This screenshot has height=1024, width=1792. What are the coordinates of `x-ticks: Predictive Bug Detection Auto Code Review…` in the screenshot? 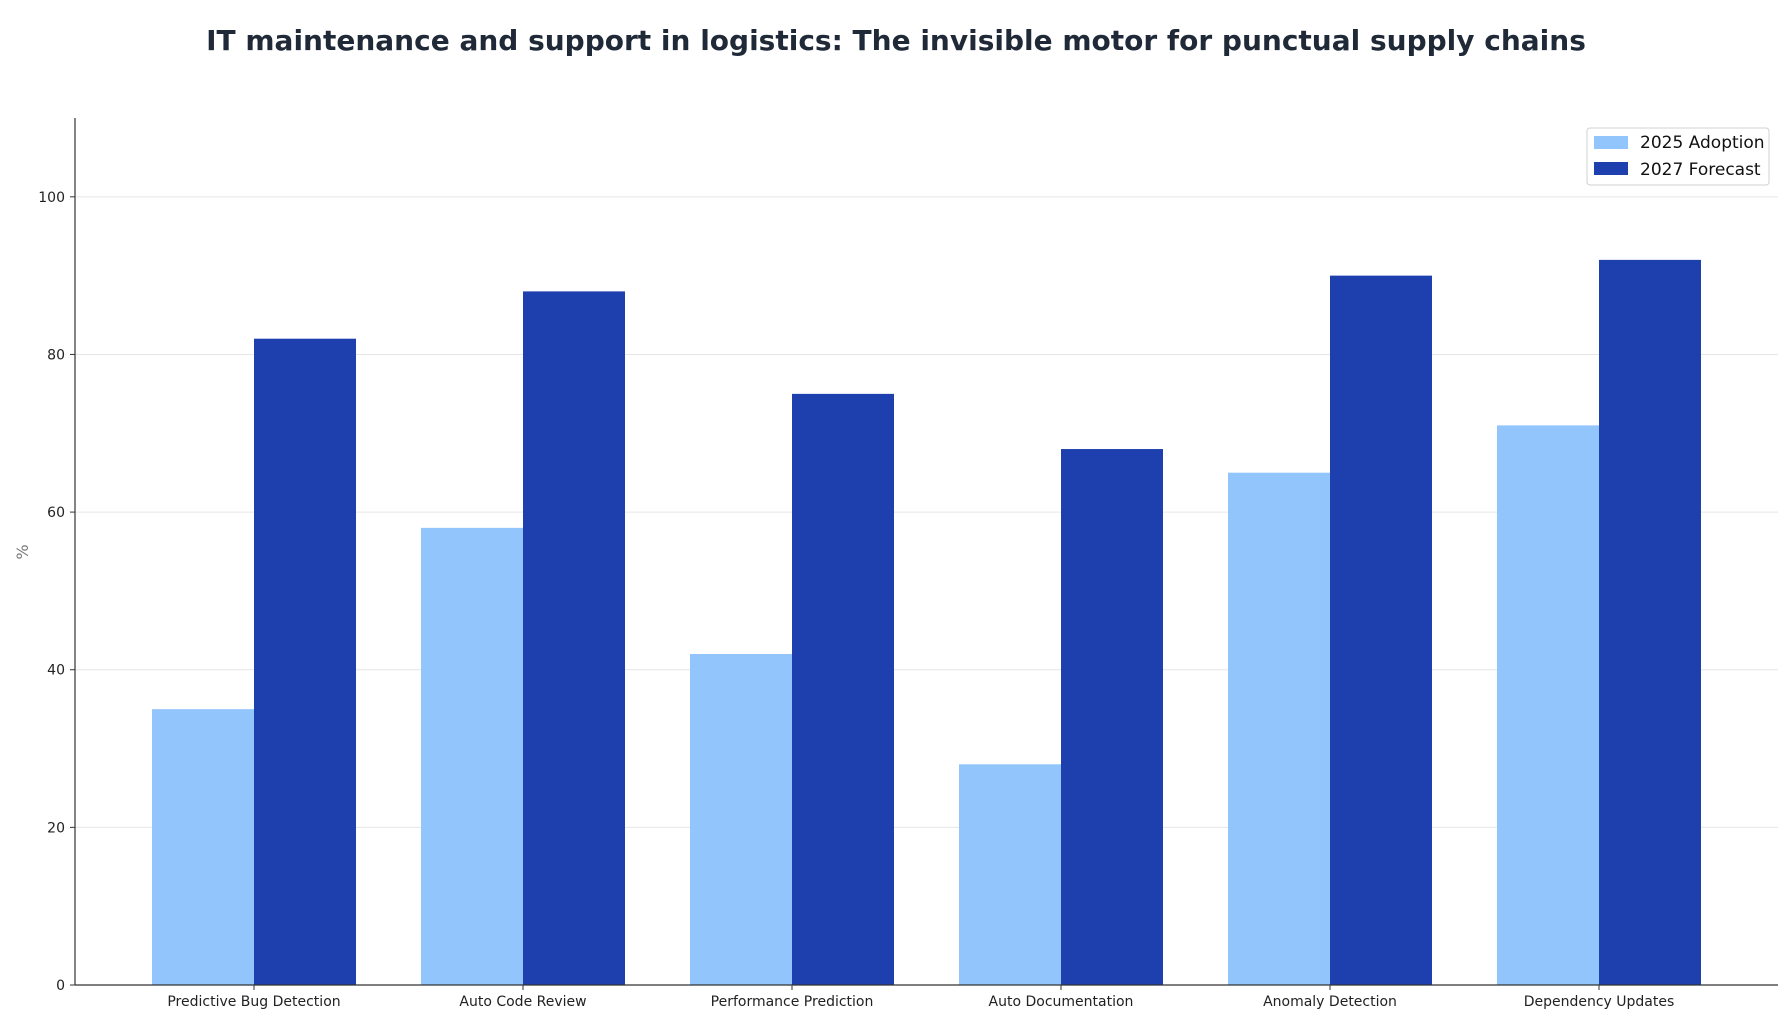 It's located at (920, 997).